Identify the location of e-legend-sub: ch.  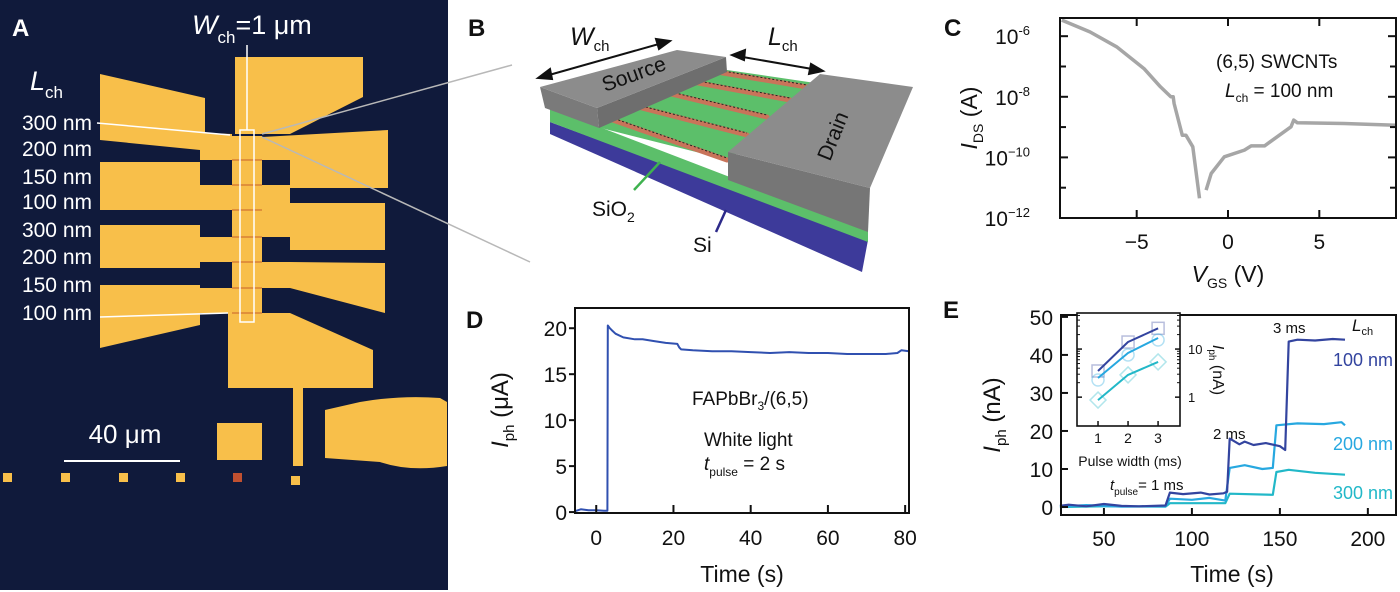
(1367, 332).